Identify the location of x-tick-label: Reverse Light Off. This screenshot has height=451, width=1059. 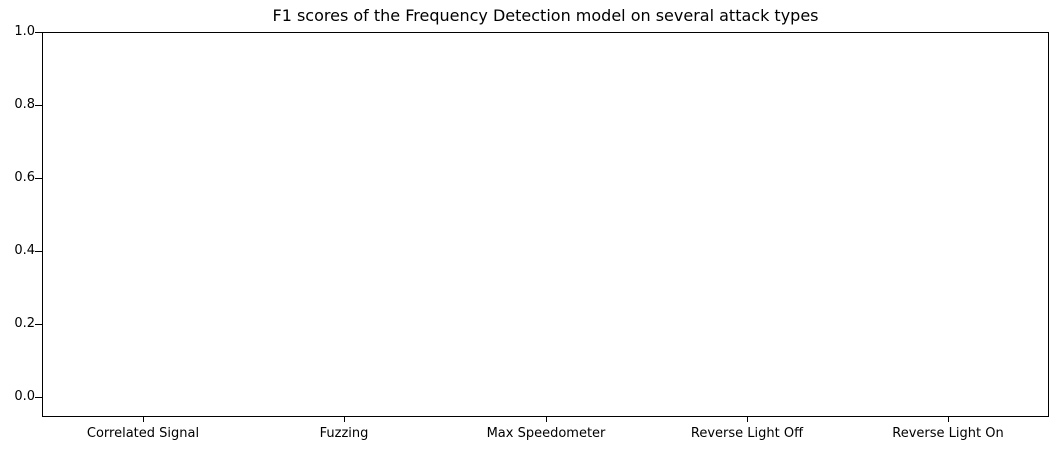
(747, 433).